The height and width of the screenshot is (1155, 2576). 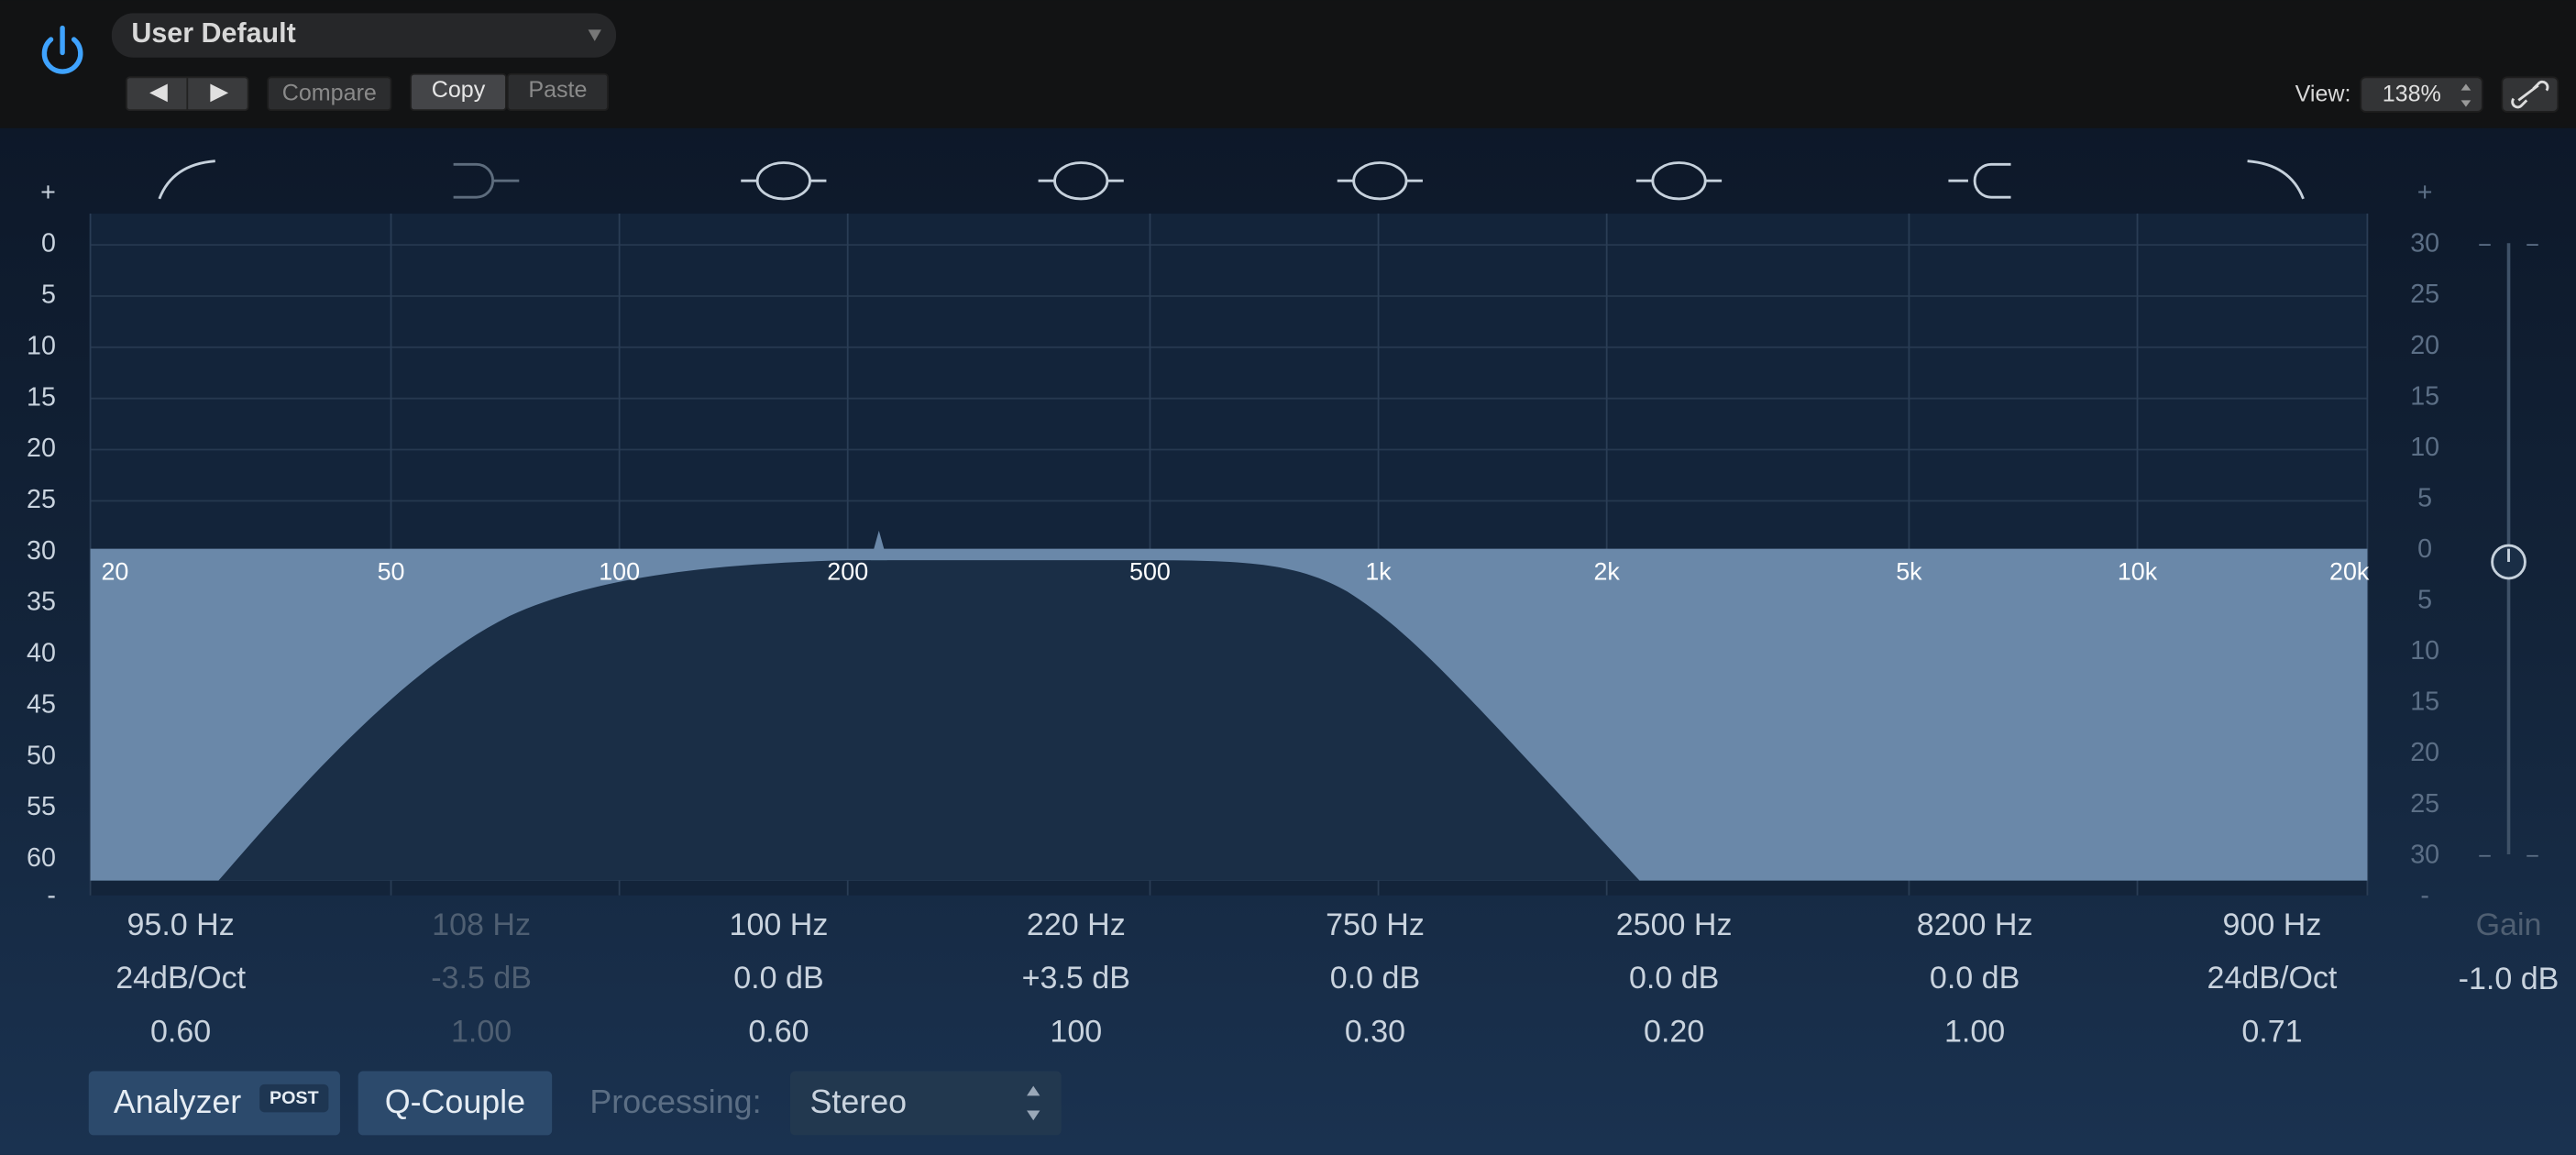 I want to click on frequency-label: 5k, so click(x=1909, y=572).